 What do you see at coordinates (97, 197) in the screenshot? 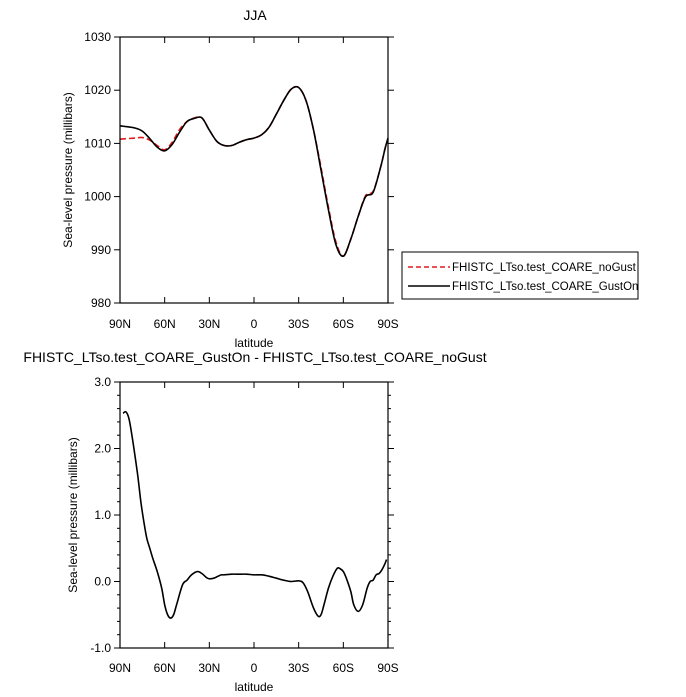
I see `y-tick-label: 1000` at bounding box center [97, 197].